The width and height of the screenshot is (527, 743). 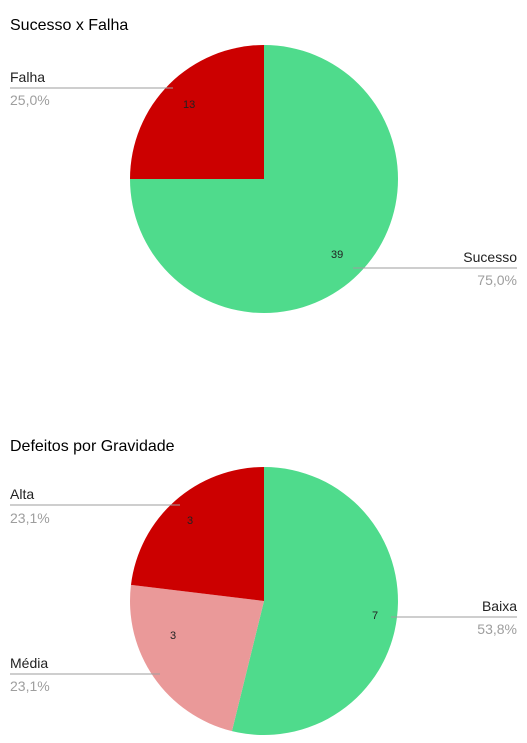 I want to click on pie-slice-baixa, so click(x=314, y=601).